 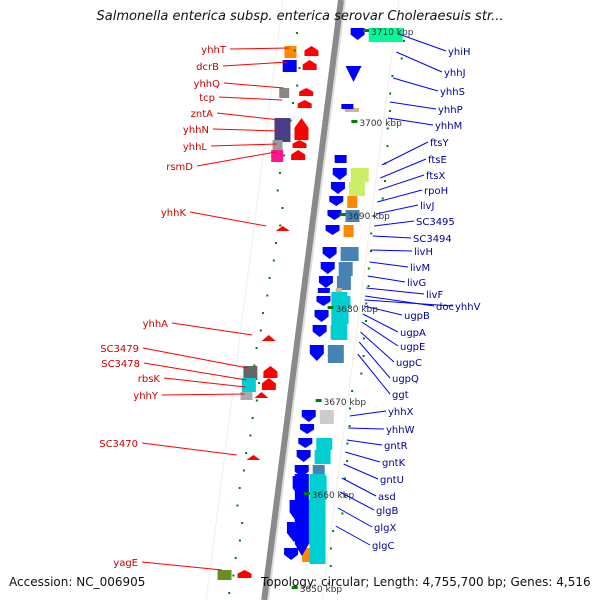 I want to click on gene-label-glgb: glgB, so click(x=387, y=511).